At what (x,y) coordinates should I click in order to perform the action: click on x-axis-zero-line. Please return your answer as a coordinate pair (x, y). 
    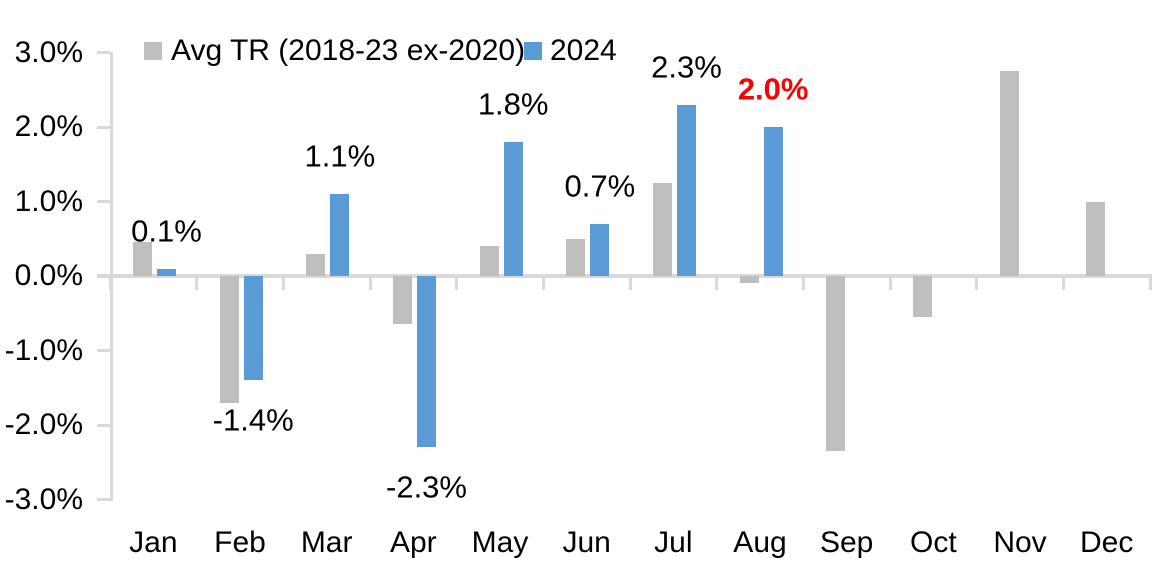
    Looking at the image, I should click on (624, 276).